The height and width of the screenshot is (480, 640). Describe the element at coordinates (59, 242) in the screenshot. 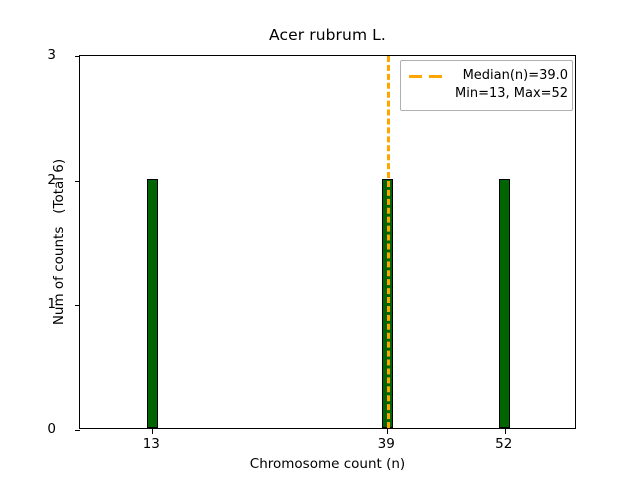

I see `y-axis-label: Num of counts (Total 6)` at that location.